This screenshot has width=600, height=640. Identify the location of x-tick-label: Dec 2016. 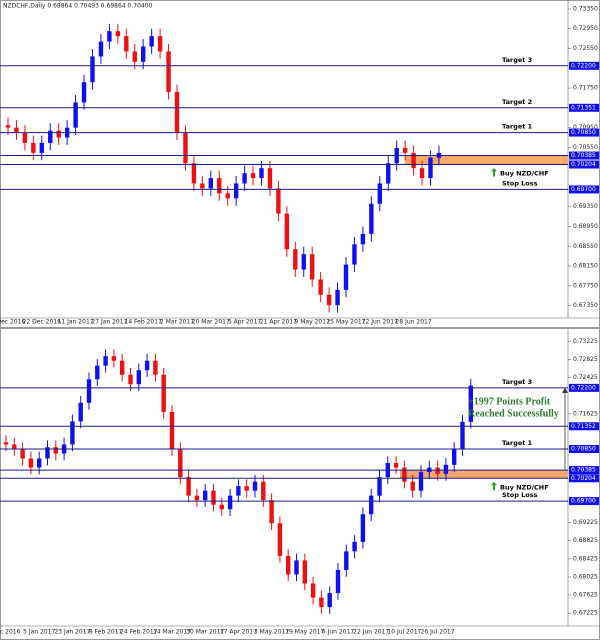
(10, 632).